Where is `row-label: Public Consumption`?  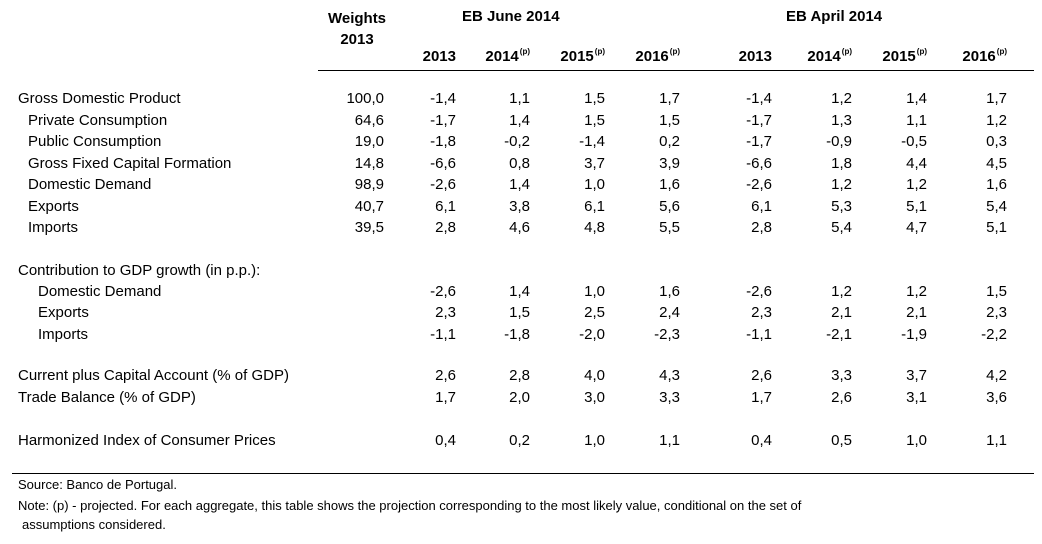
row-label: Public Consumption is located at coordinates (95, 141).